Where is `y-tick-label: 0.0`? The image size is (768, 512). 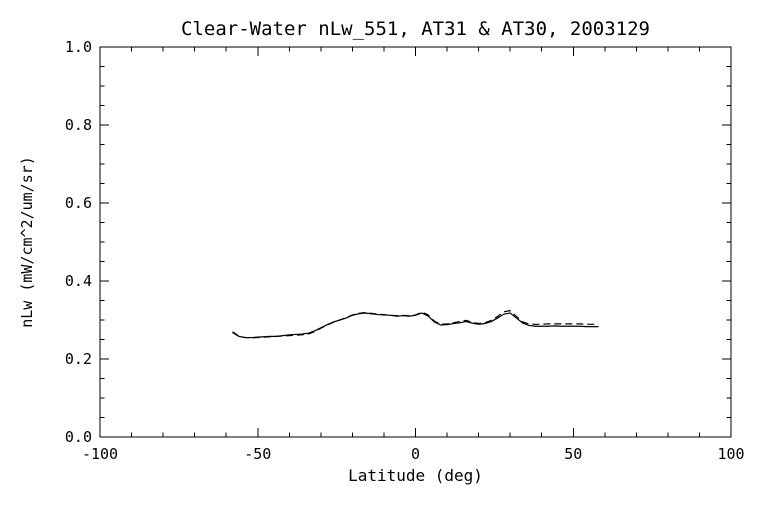 y-tick-label: 0.0 is located at coordinates (78, 437).